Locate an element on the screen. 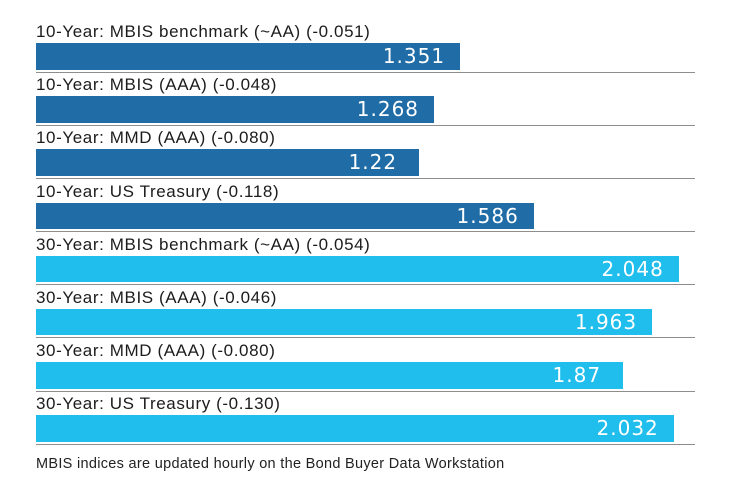  bar-track: 1.268 is located at coordinates (365, 109).